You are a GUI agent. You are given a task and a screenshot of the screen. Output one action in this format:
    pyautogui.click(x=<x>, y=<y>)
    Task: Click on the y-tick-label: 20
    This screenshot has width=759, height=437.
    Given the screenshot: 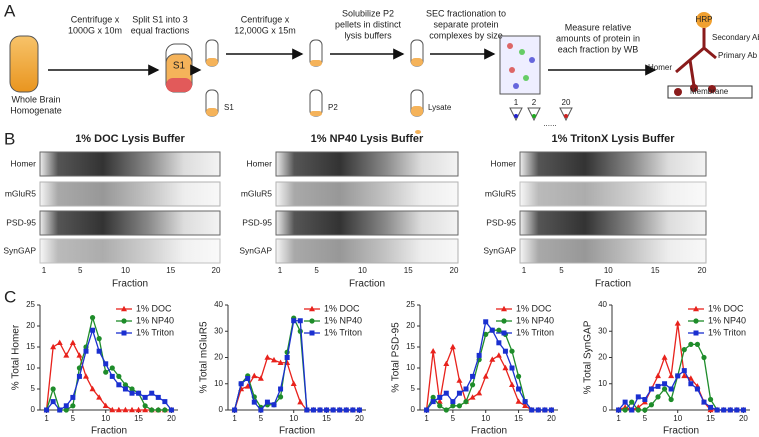 What is the action you would take?
    pyautogui.click(x=30, y=325)
    